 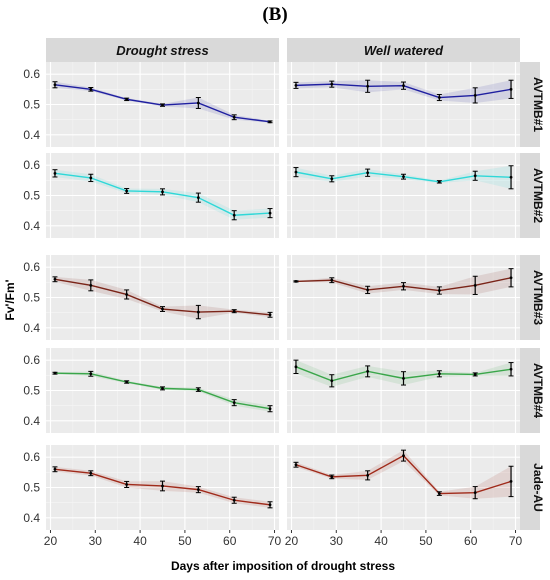 What do you see at coordinates (275, 14) in the screenshot?
I see `panel-label: (B)` at bounding box center [275, 14].